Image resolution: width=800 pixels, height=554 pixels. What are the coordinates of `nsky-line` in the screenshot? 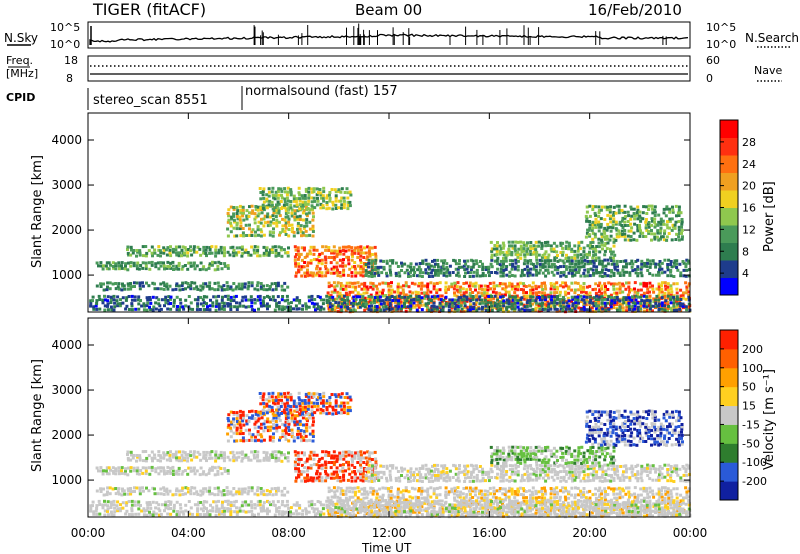 It's located at (389, 39).